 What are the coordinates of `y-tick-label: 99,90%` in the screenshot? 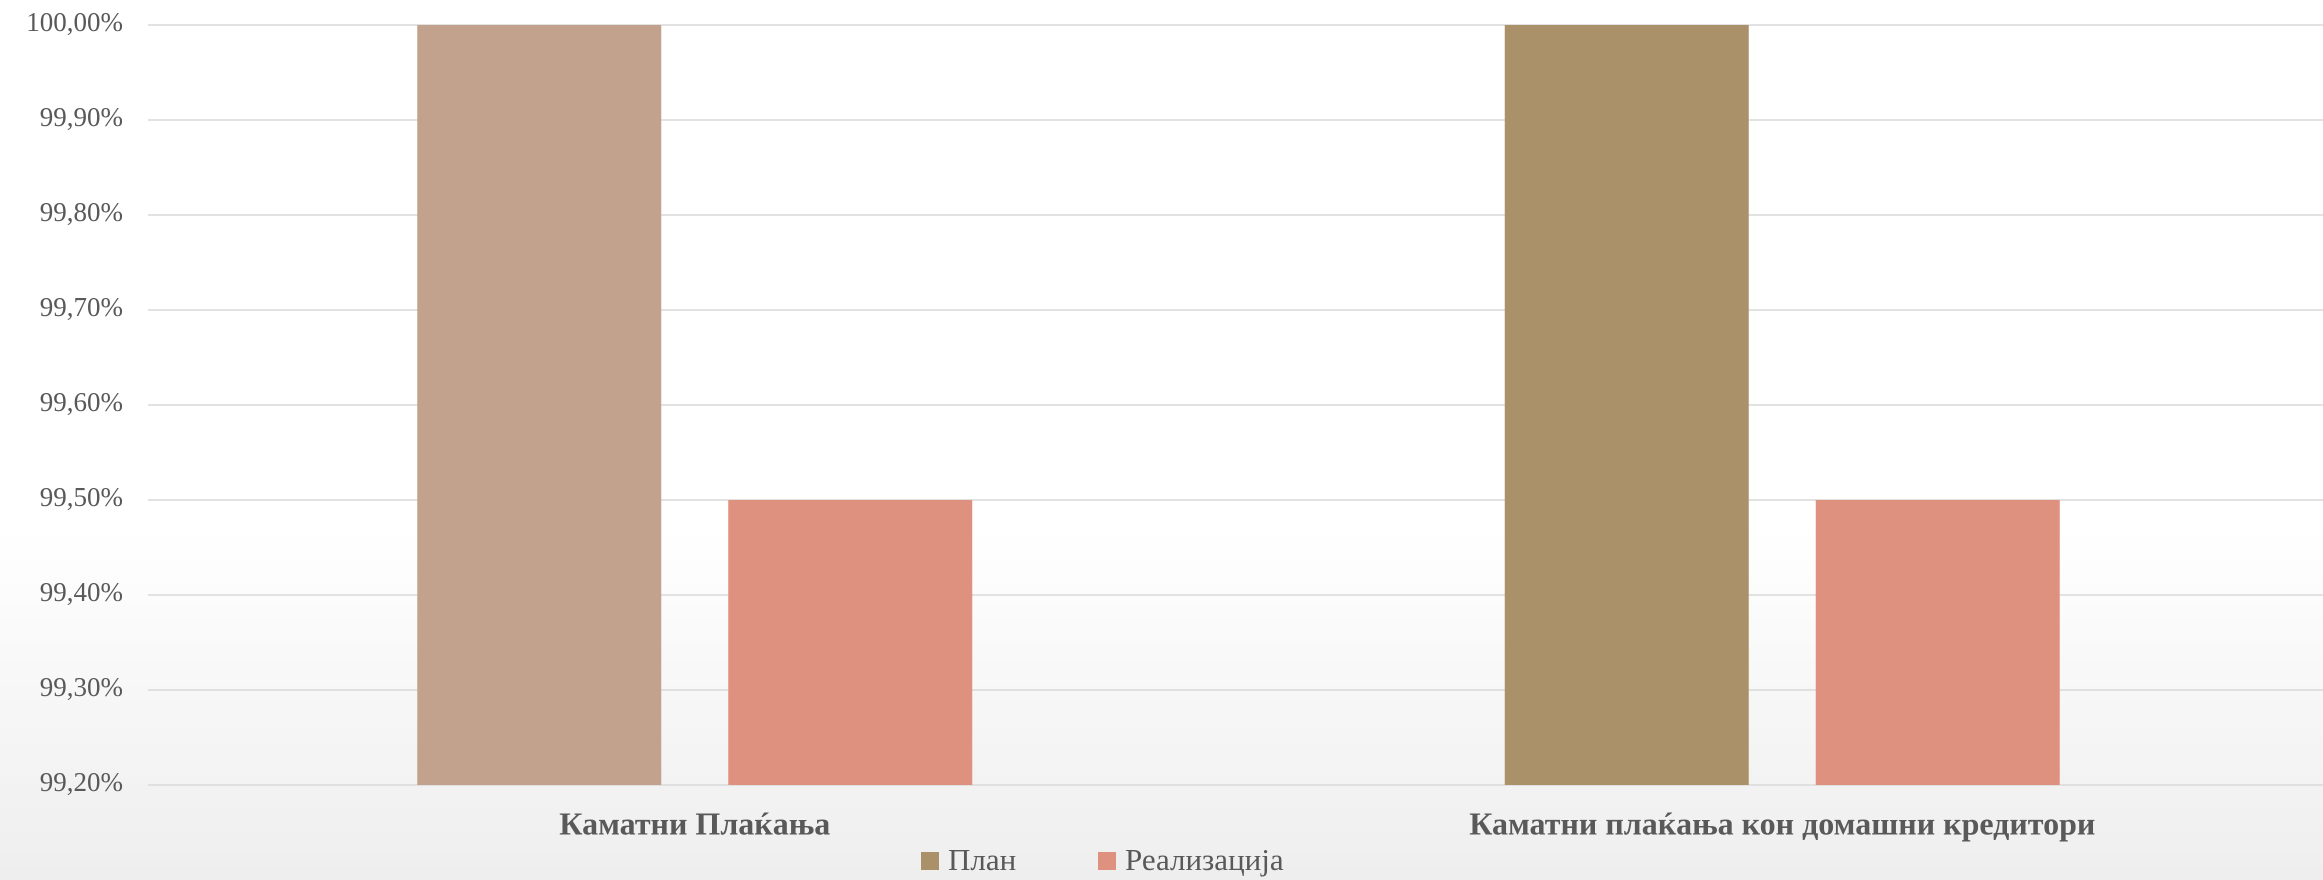 It's located at (81, 117).